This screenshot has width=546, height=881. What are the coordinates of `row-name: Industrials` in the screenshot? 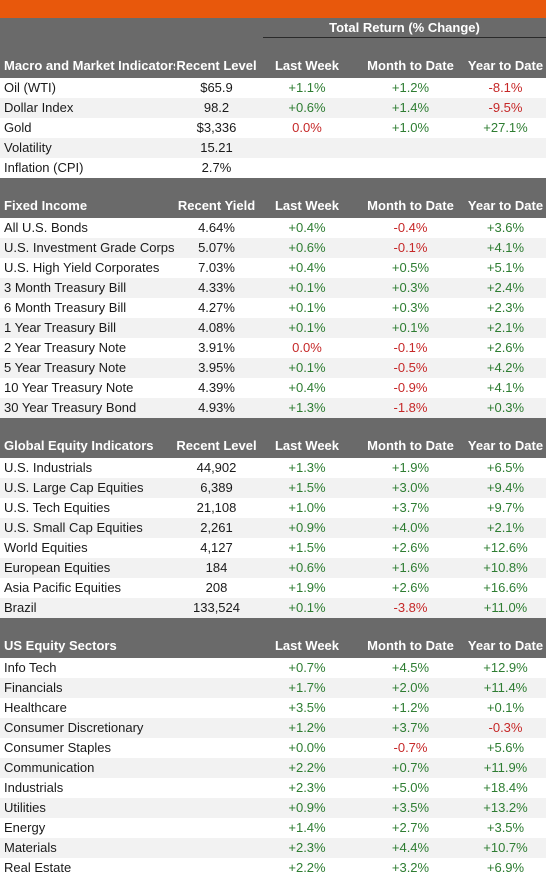 It's located at (34, 787).